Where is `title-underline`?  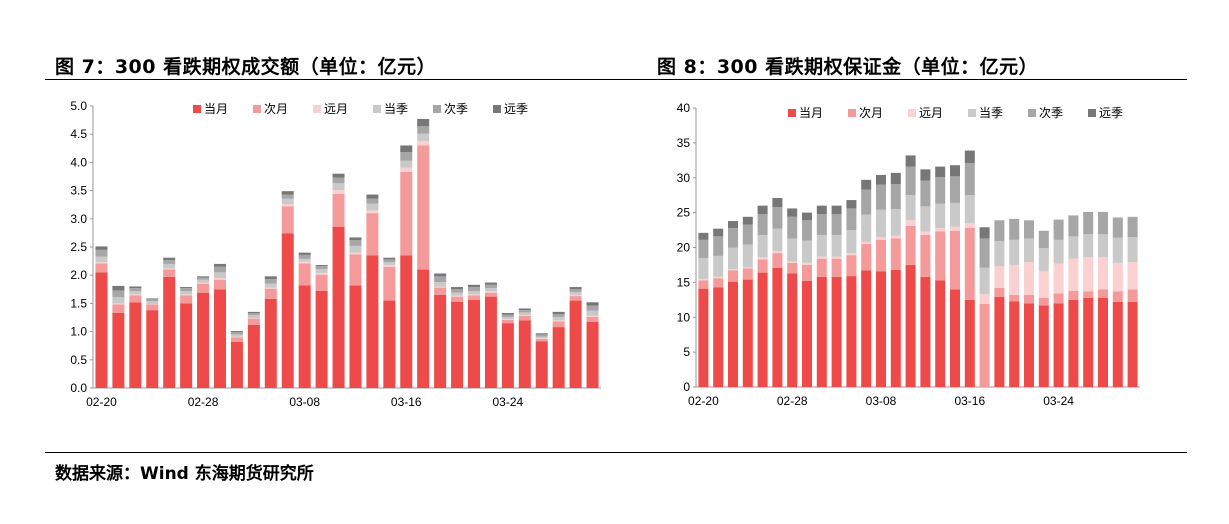
title-underline is located at coordinates (616, 79).